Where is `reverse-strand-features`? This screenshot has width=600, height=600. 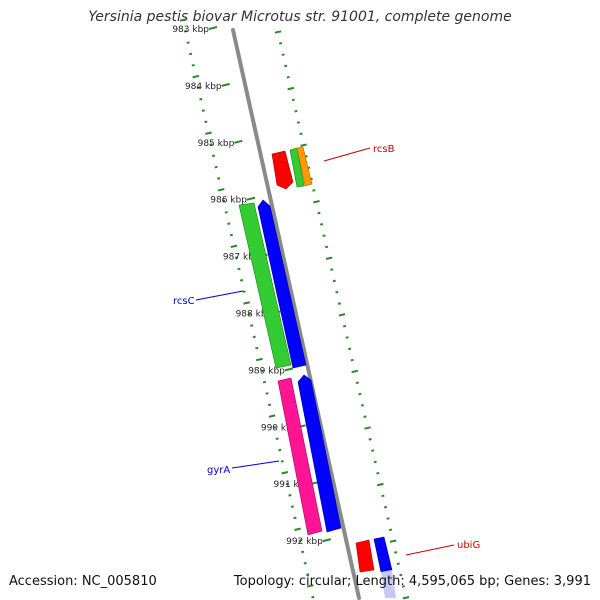
reverse-strand-features is located at coordinates (290, 367).